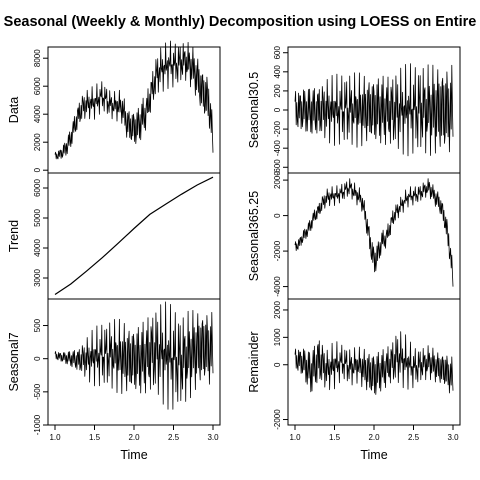 The image size is (480, 480). What do you see at coordinates (254, 361) in the screenshot?
I see `y-axis-label: Remainder` at bounding box center [254, 361].